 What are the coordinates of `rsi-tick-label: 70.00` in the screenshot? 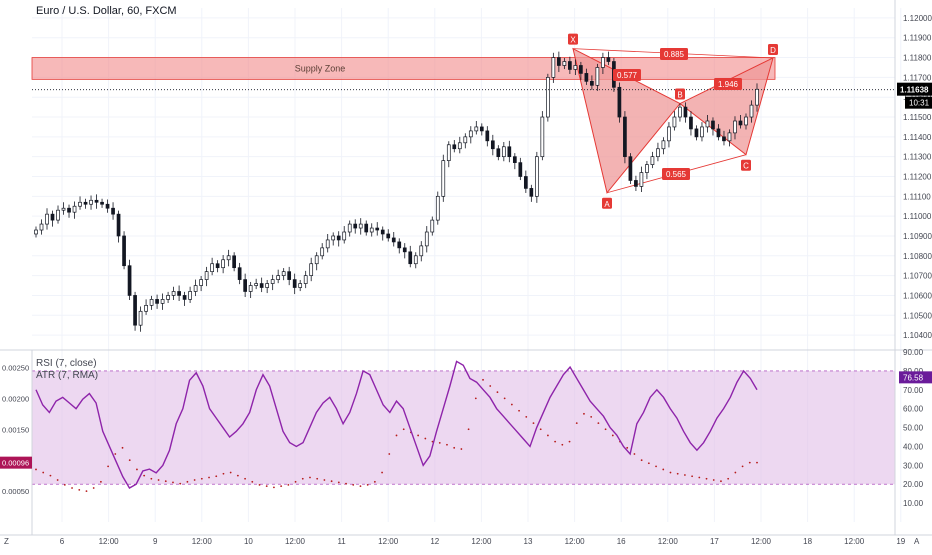 It's located at (913, 390).